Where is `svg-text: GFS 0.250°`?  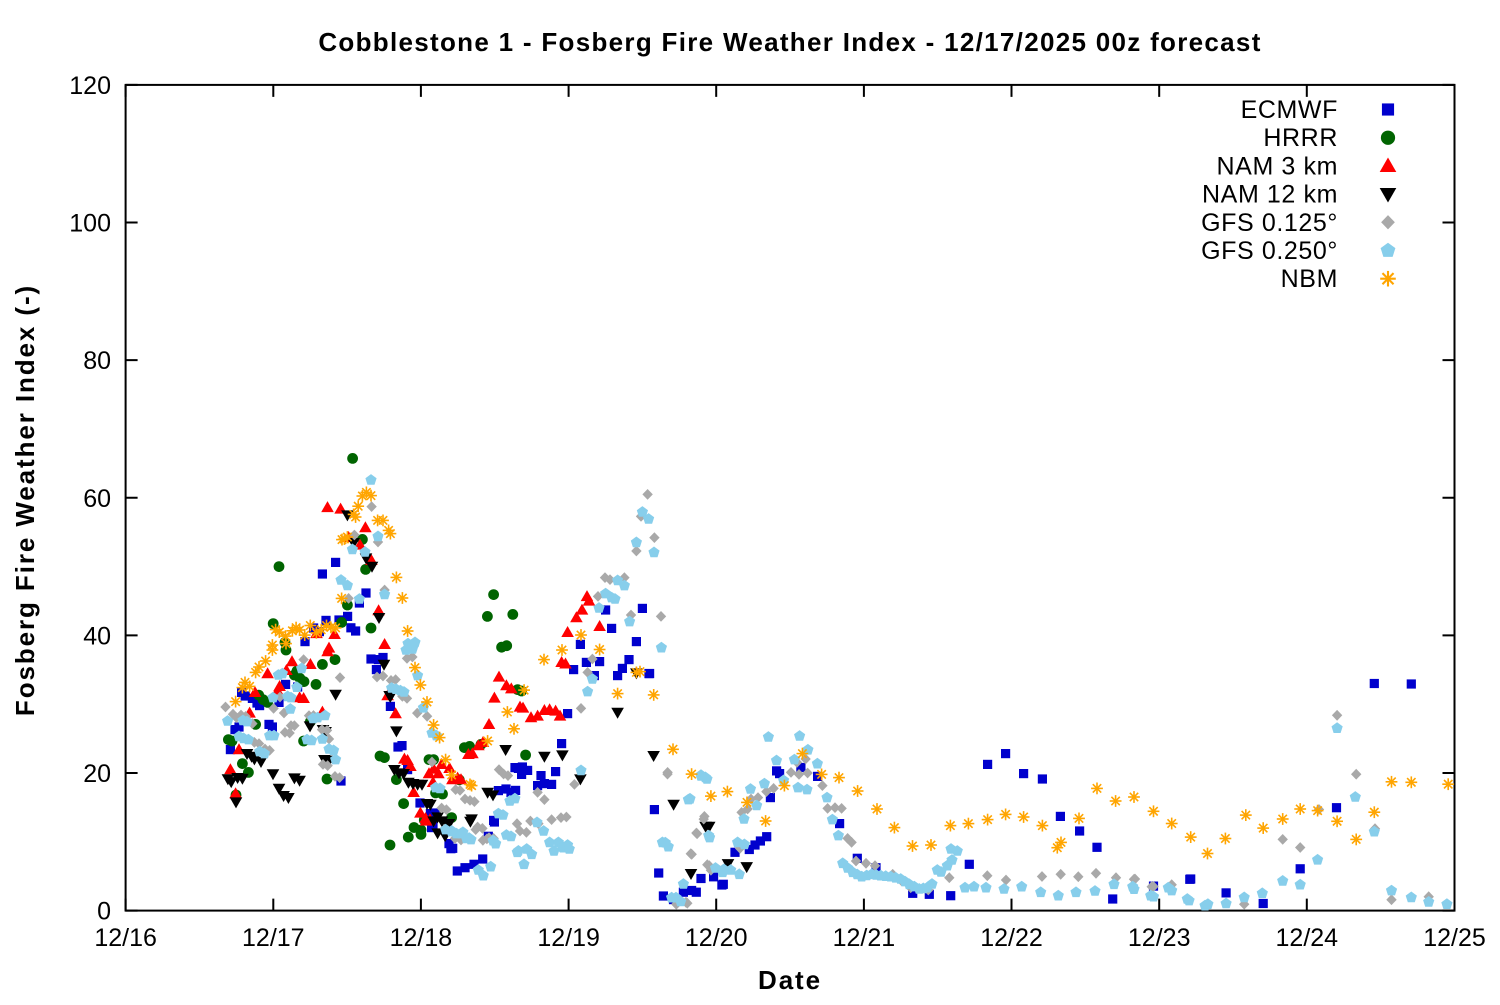 svg-text: GFS 0.250° is located at coordinates (1269, 251).